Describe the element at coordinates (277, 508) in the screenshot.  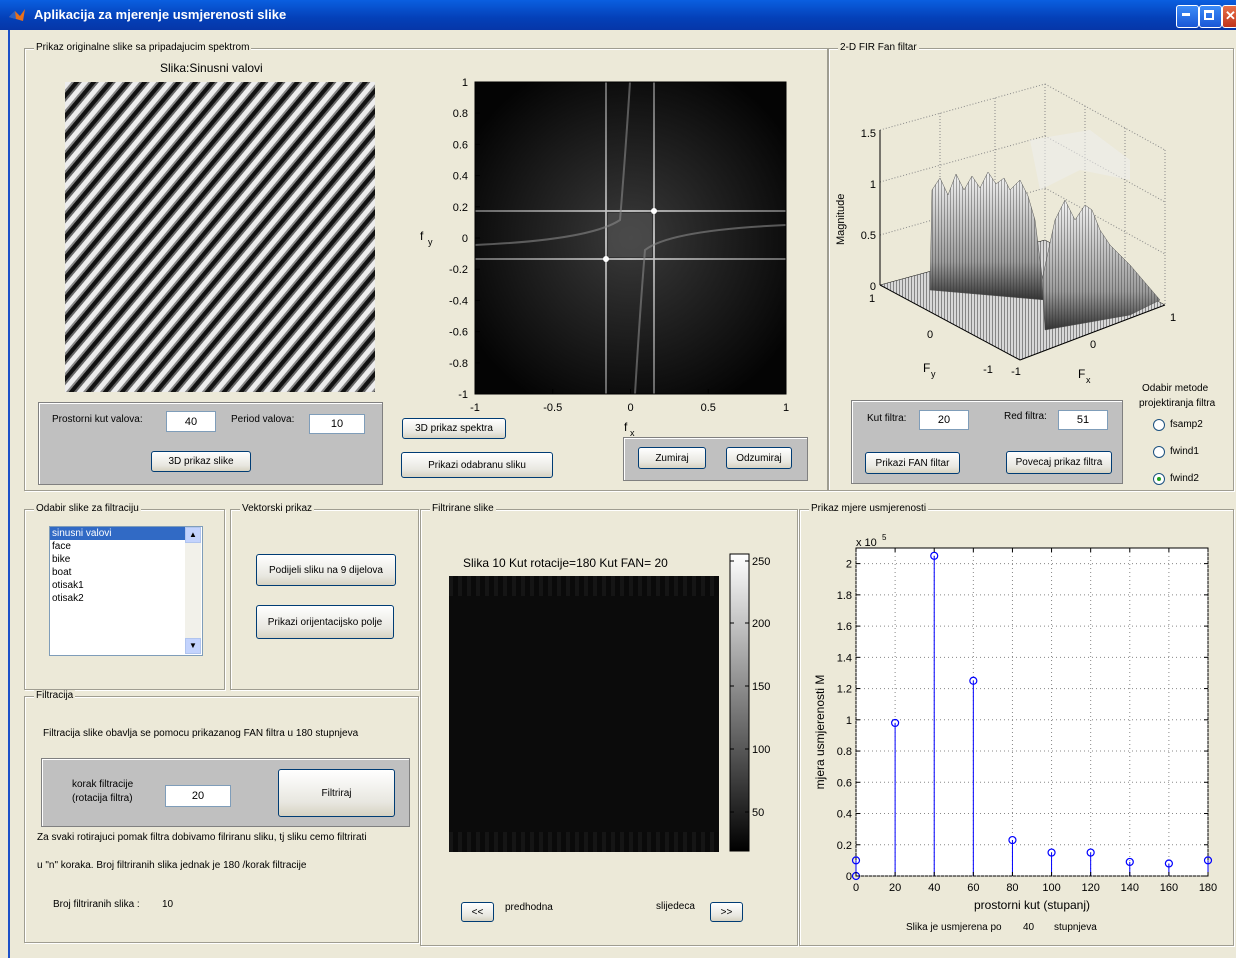
I see `vector-panel-label: Vektorski prikaz` at that location.